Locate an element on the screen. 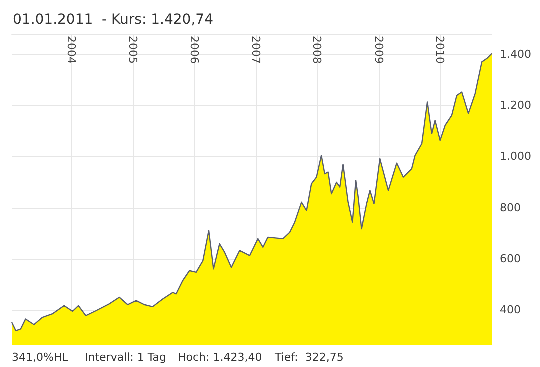  x-tick-label: 2005 is located at coordinates (133, 50).